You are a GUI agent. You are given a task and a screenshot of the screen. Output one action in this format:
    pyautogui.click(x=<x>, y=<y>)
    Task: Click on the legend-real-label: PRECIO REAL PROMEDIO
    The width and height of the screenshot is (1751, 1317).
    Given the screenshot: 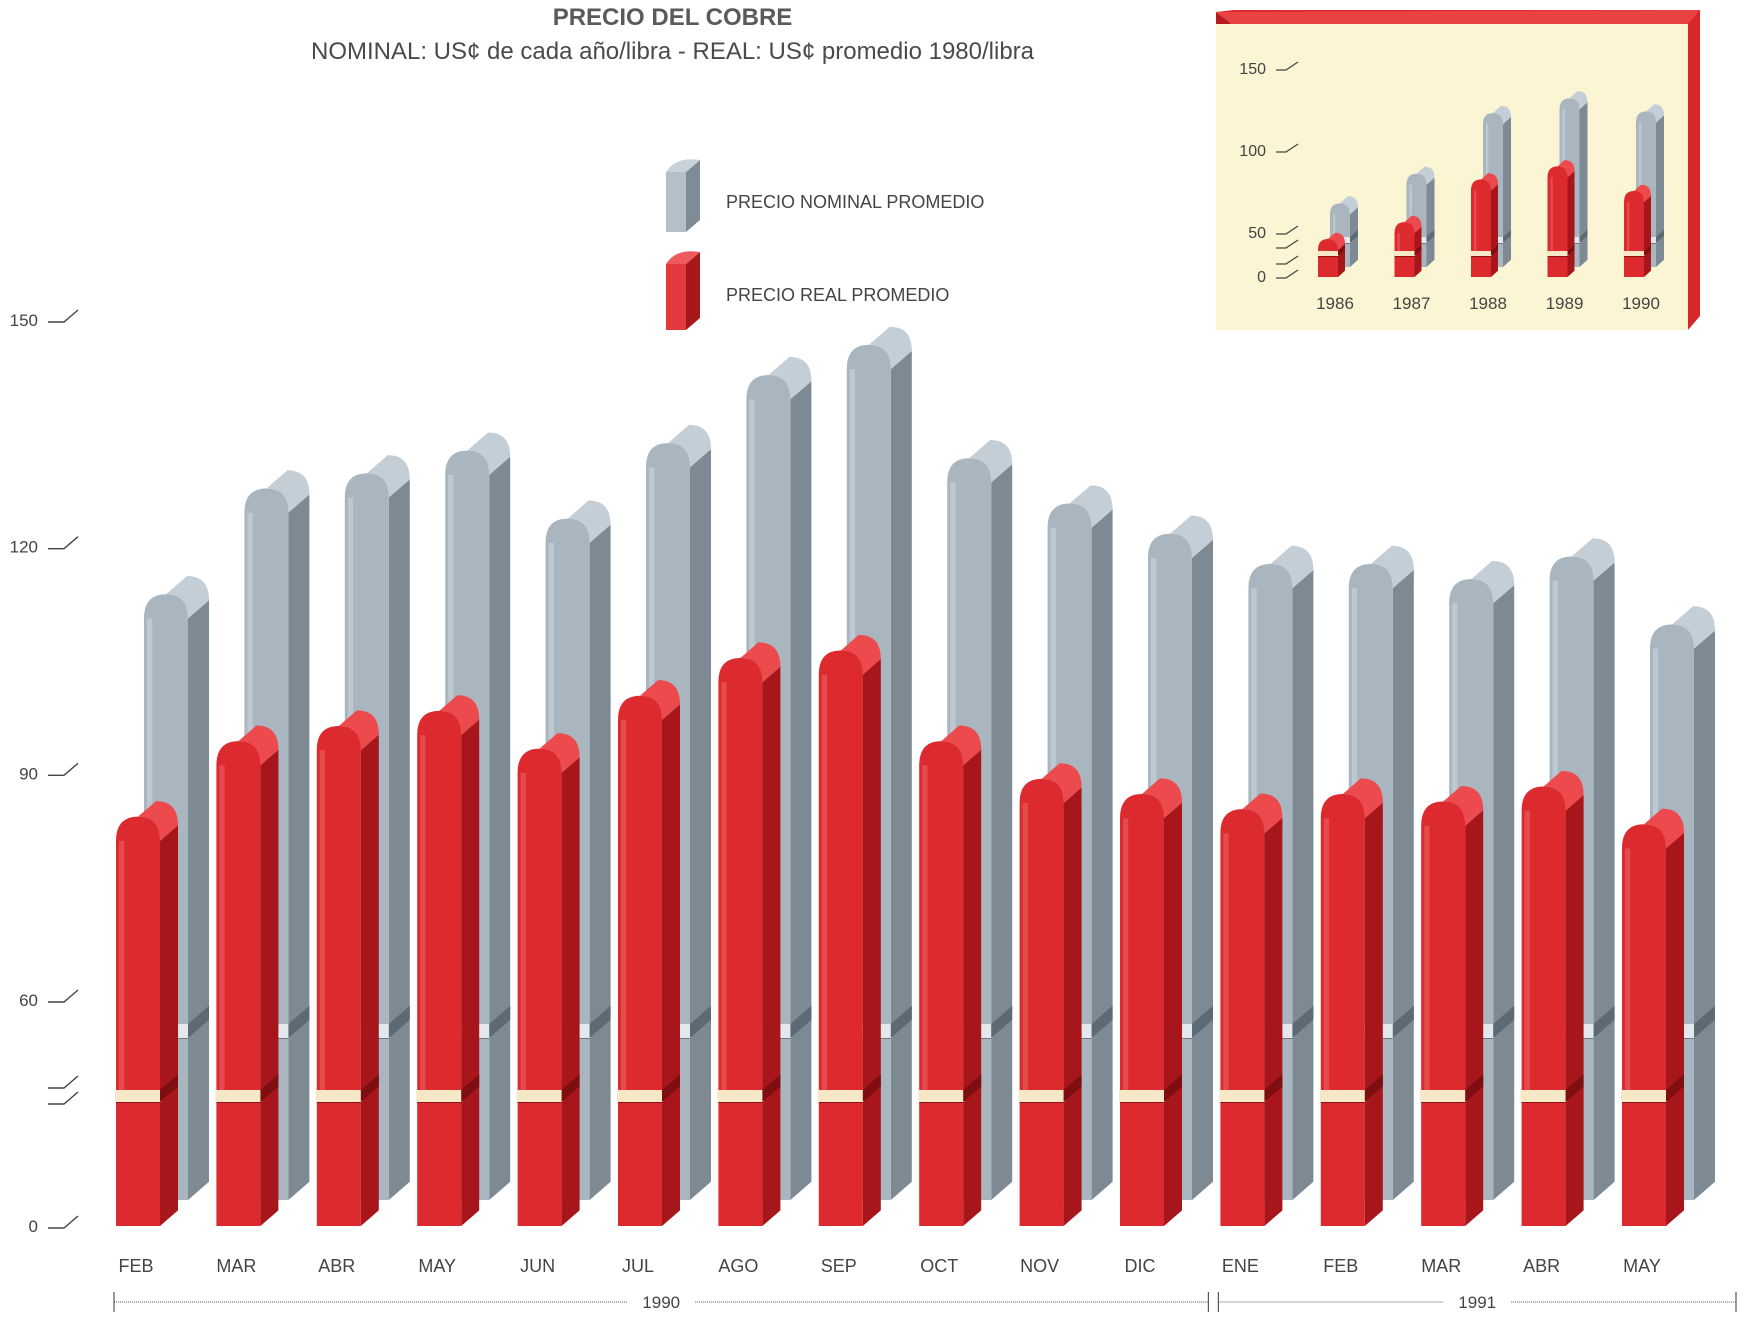 What is the action you would take?
    pyautogui.click(x=838, y=295)
    